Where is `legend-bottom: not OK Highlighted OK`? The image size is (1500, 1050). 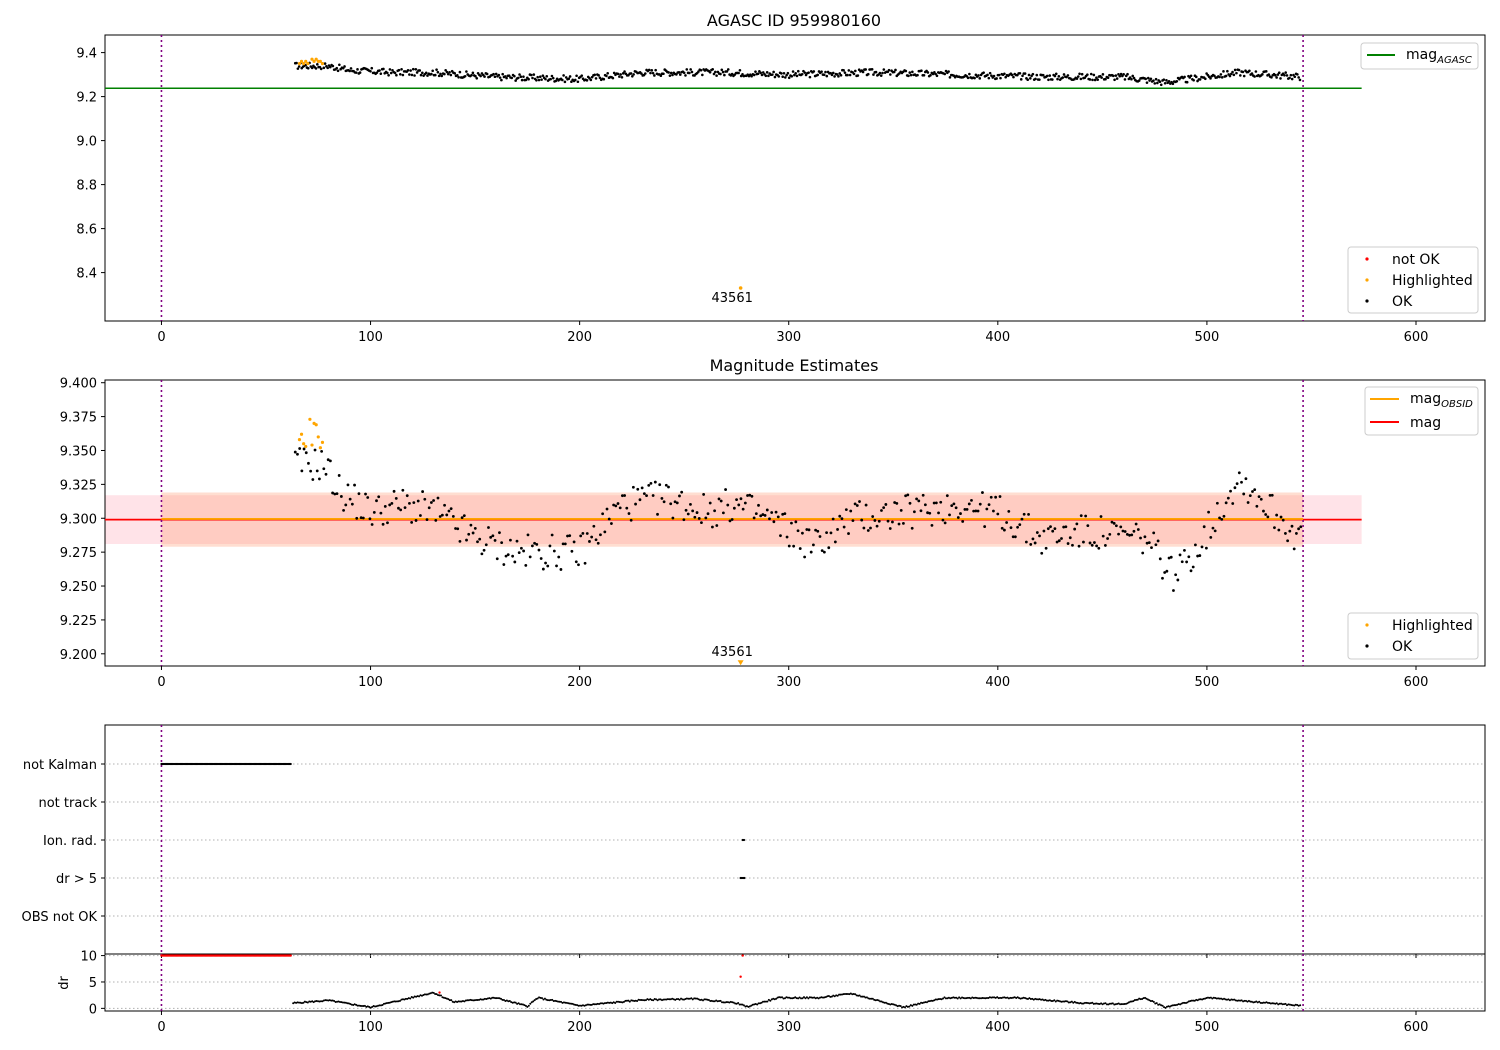
legend-bottom: not OK Highlighted OK is located at coordinates (1413, 280).